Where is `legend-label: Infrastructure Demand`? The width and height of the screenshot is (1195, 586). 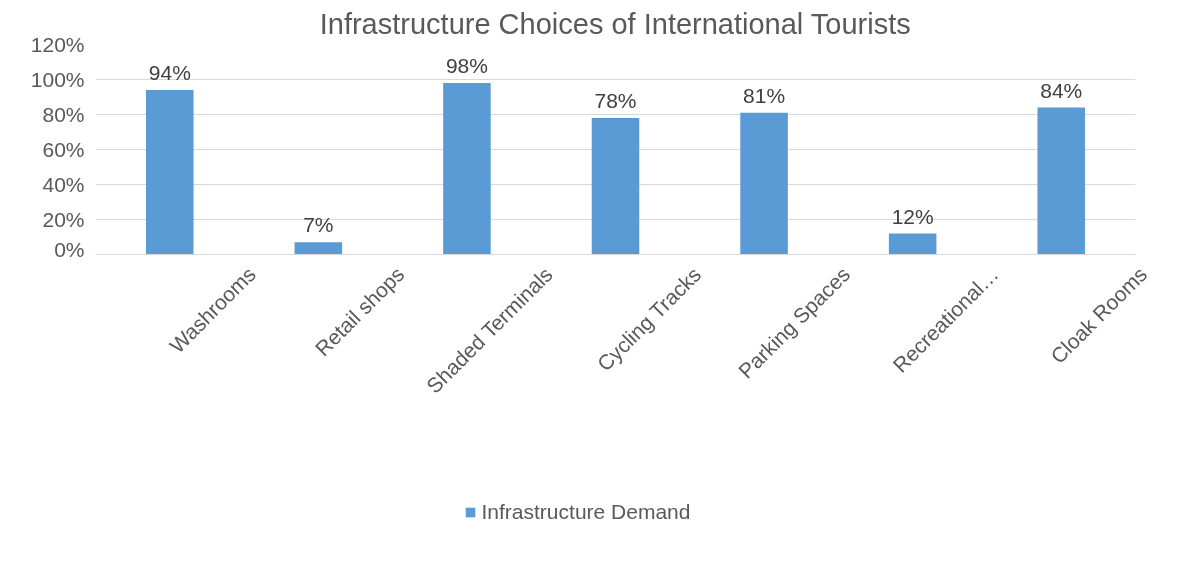
legend-label: Infrastructure Demand is located at coordinates (586, 512).